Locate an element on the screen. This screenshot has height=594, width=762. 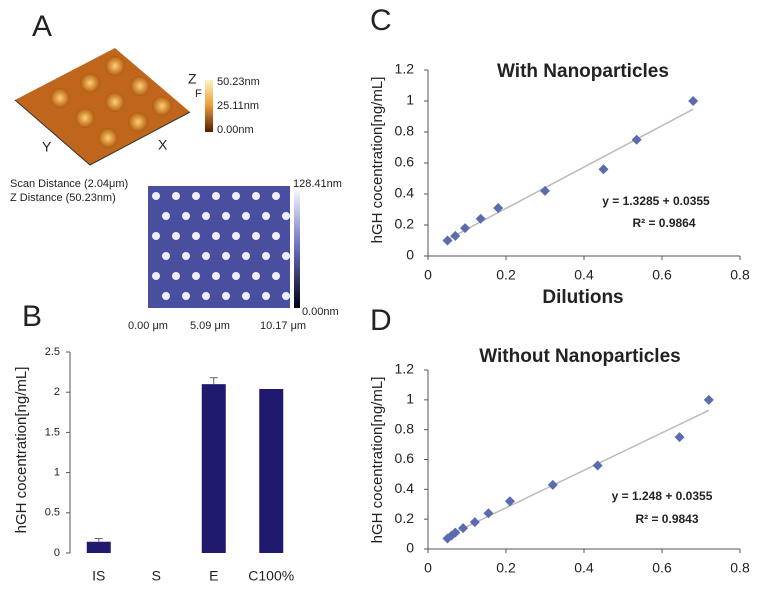
panel-letter: D is located at coordinates (381, 320).